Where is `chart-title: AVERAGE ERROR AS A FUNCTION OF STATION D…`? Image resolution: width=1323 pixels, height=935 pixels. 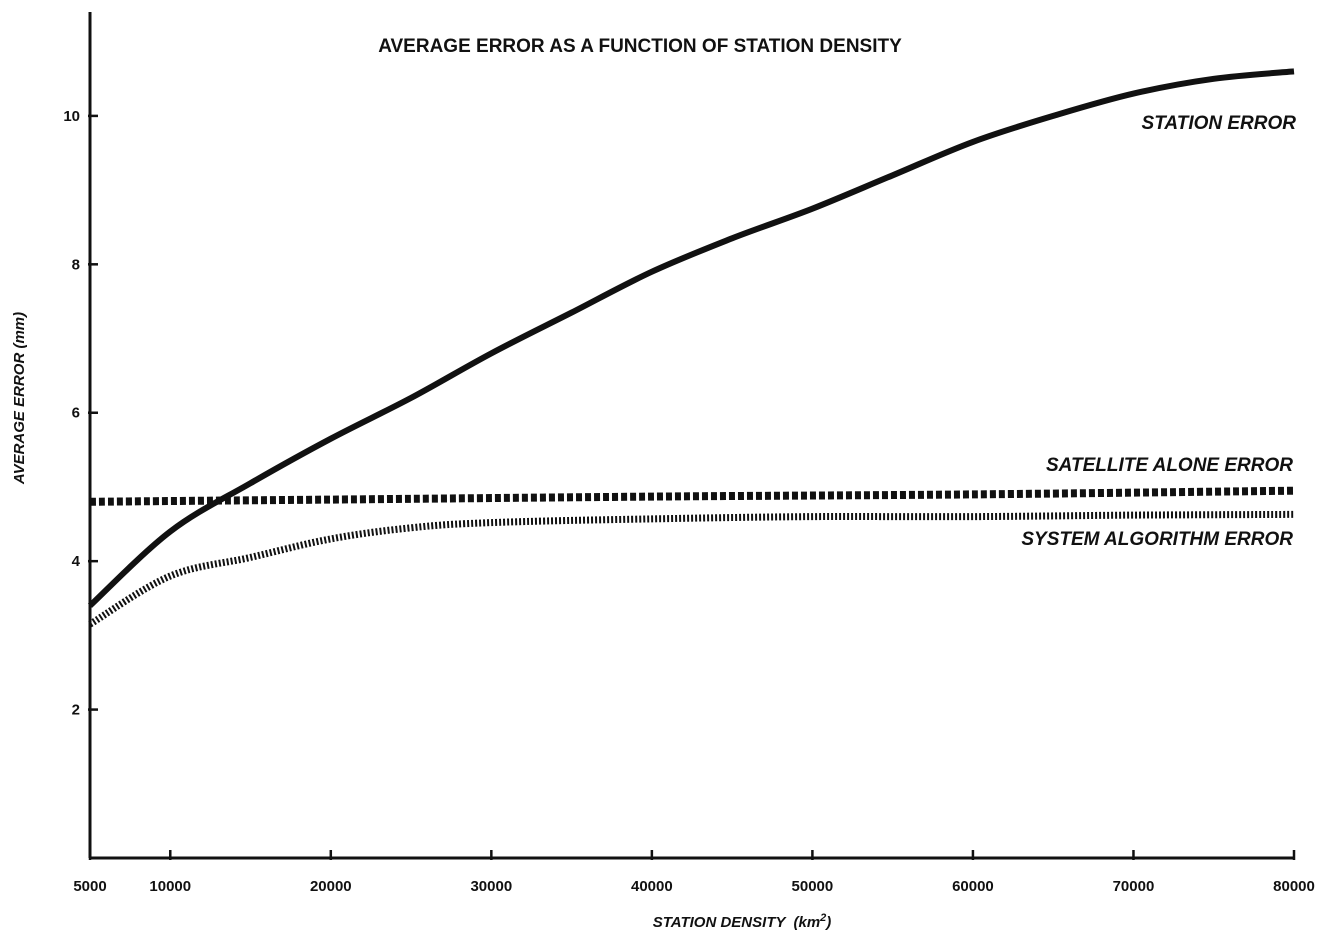
chart-title: AVERAGE ERROR AS A FUNCTION OF STATION D… is located at coordinates (640, 46).